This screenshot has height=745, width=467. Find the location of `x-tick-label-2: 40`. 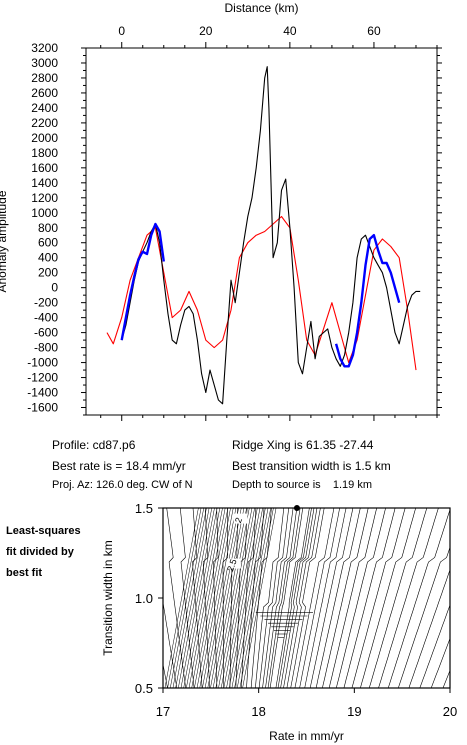

x-tick-label-2: 40 is located at coordinates (290, 31).